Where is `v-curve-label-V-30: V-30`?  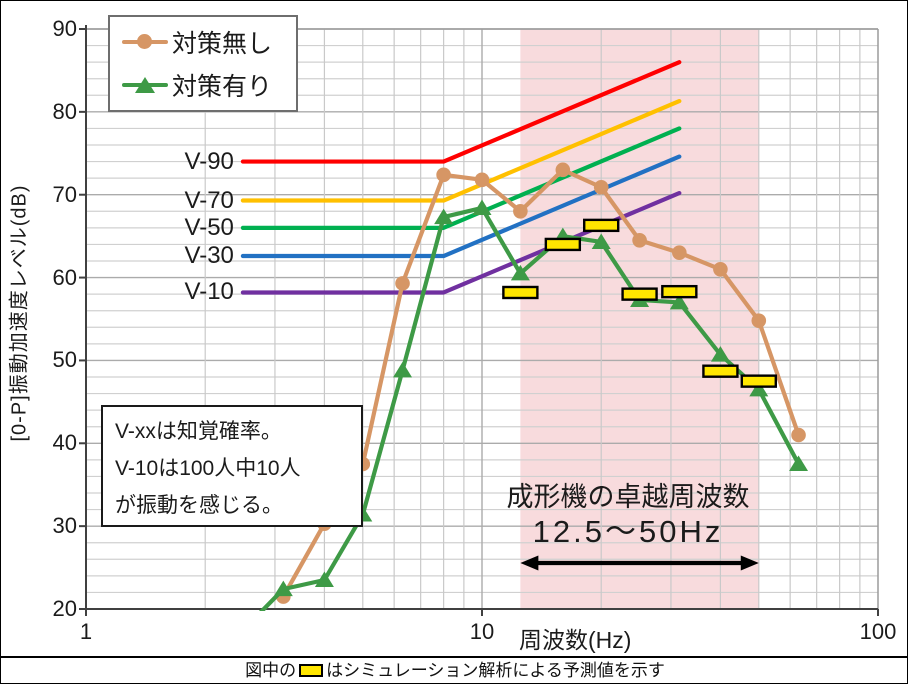 v-curve-label-V-30: V-30 is located at coordinates (209, 256).